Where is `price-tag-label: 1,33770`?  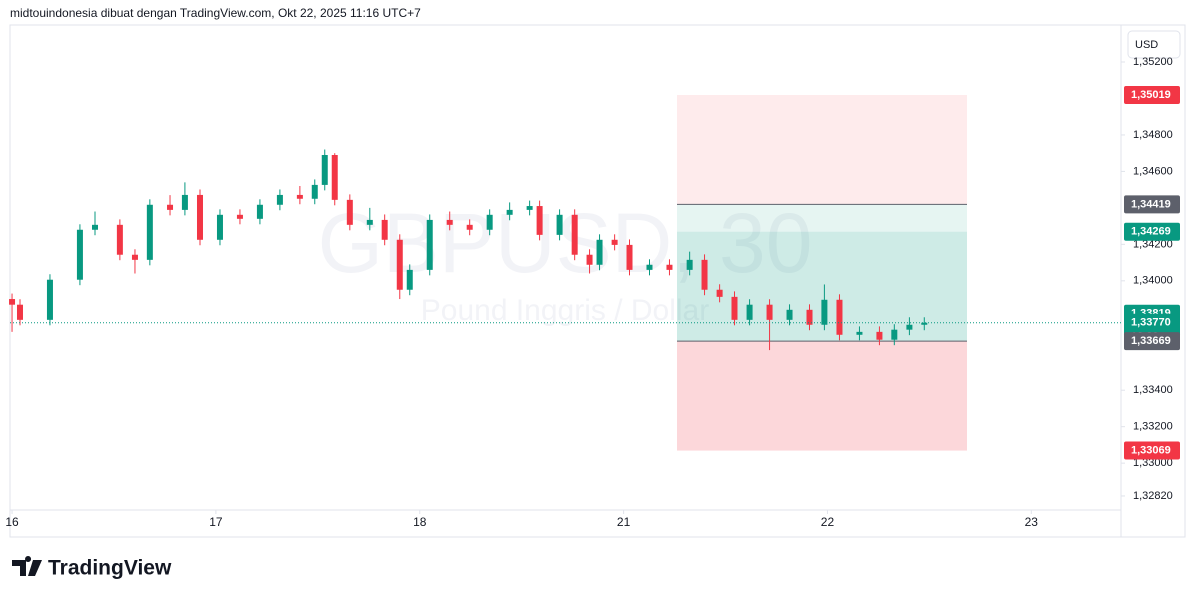 price-tag-label: 1,33770 is located at coordinates (1151, 323).